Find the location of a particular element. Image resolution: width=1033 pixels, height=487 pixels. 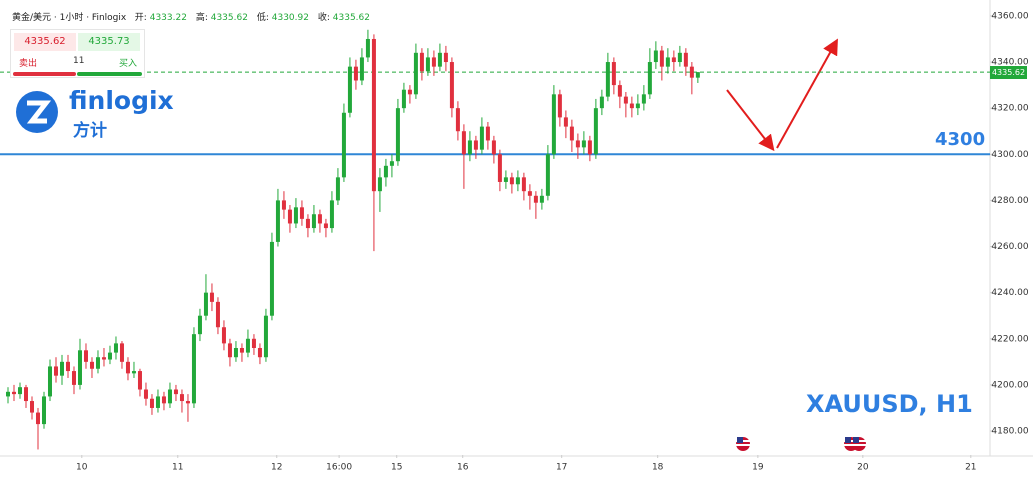

label: 低: is located at coordinates (262, 18).